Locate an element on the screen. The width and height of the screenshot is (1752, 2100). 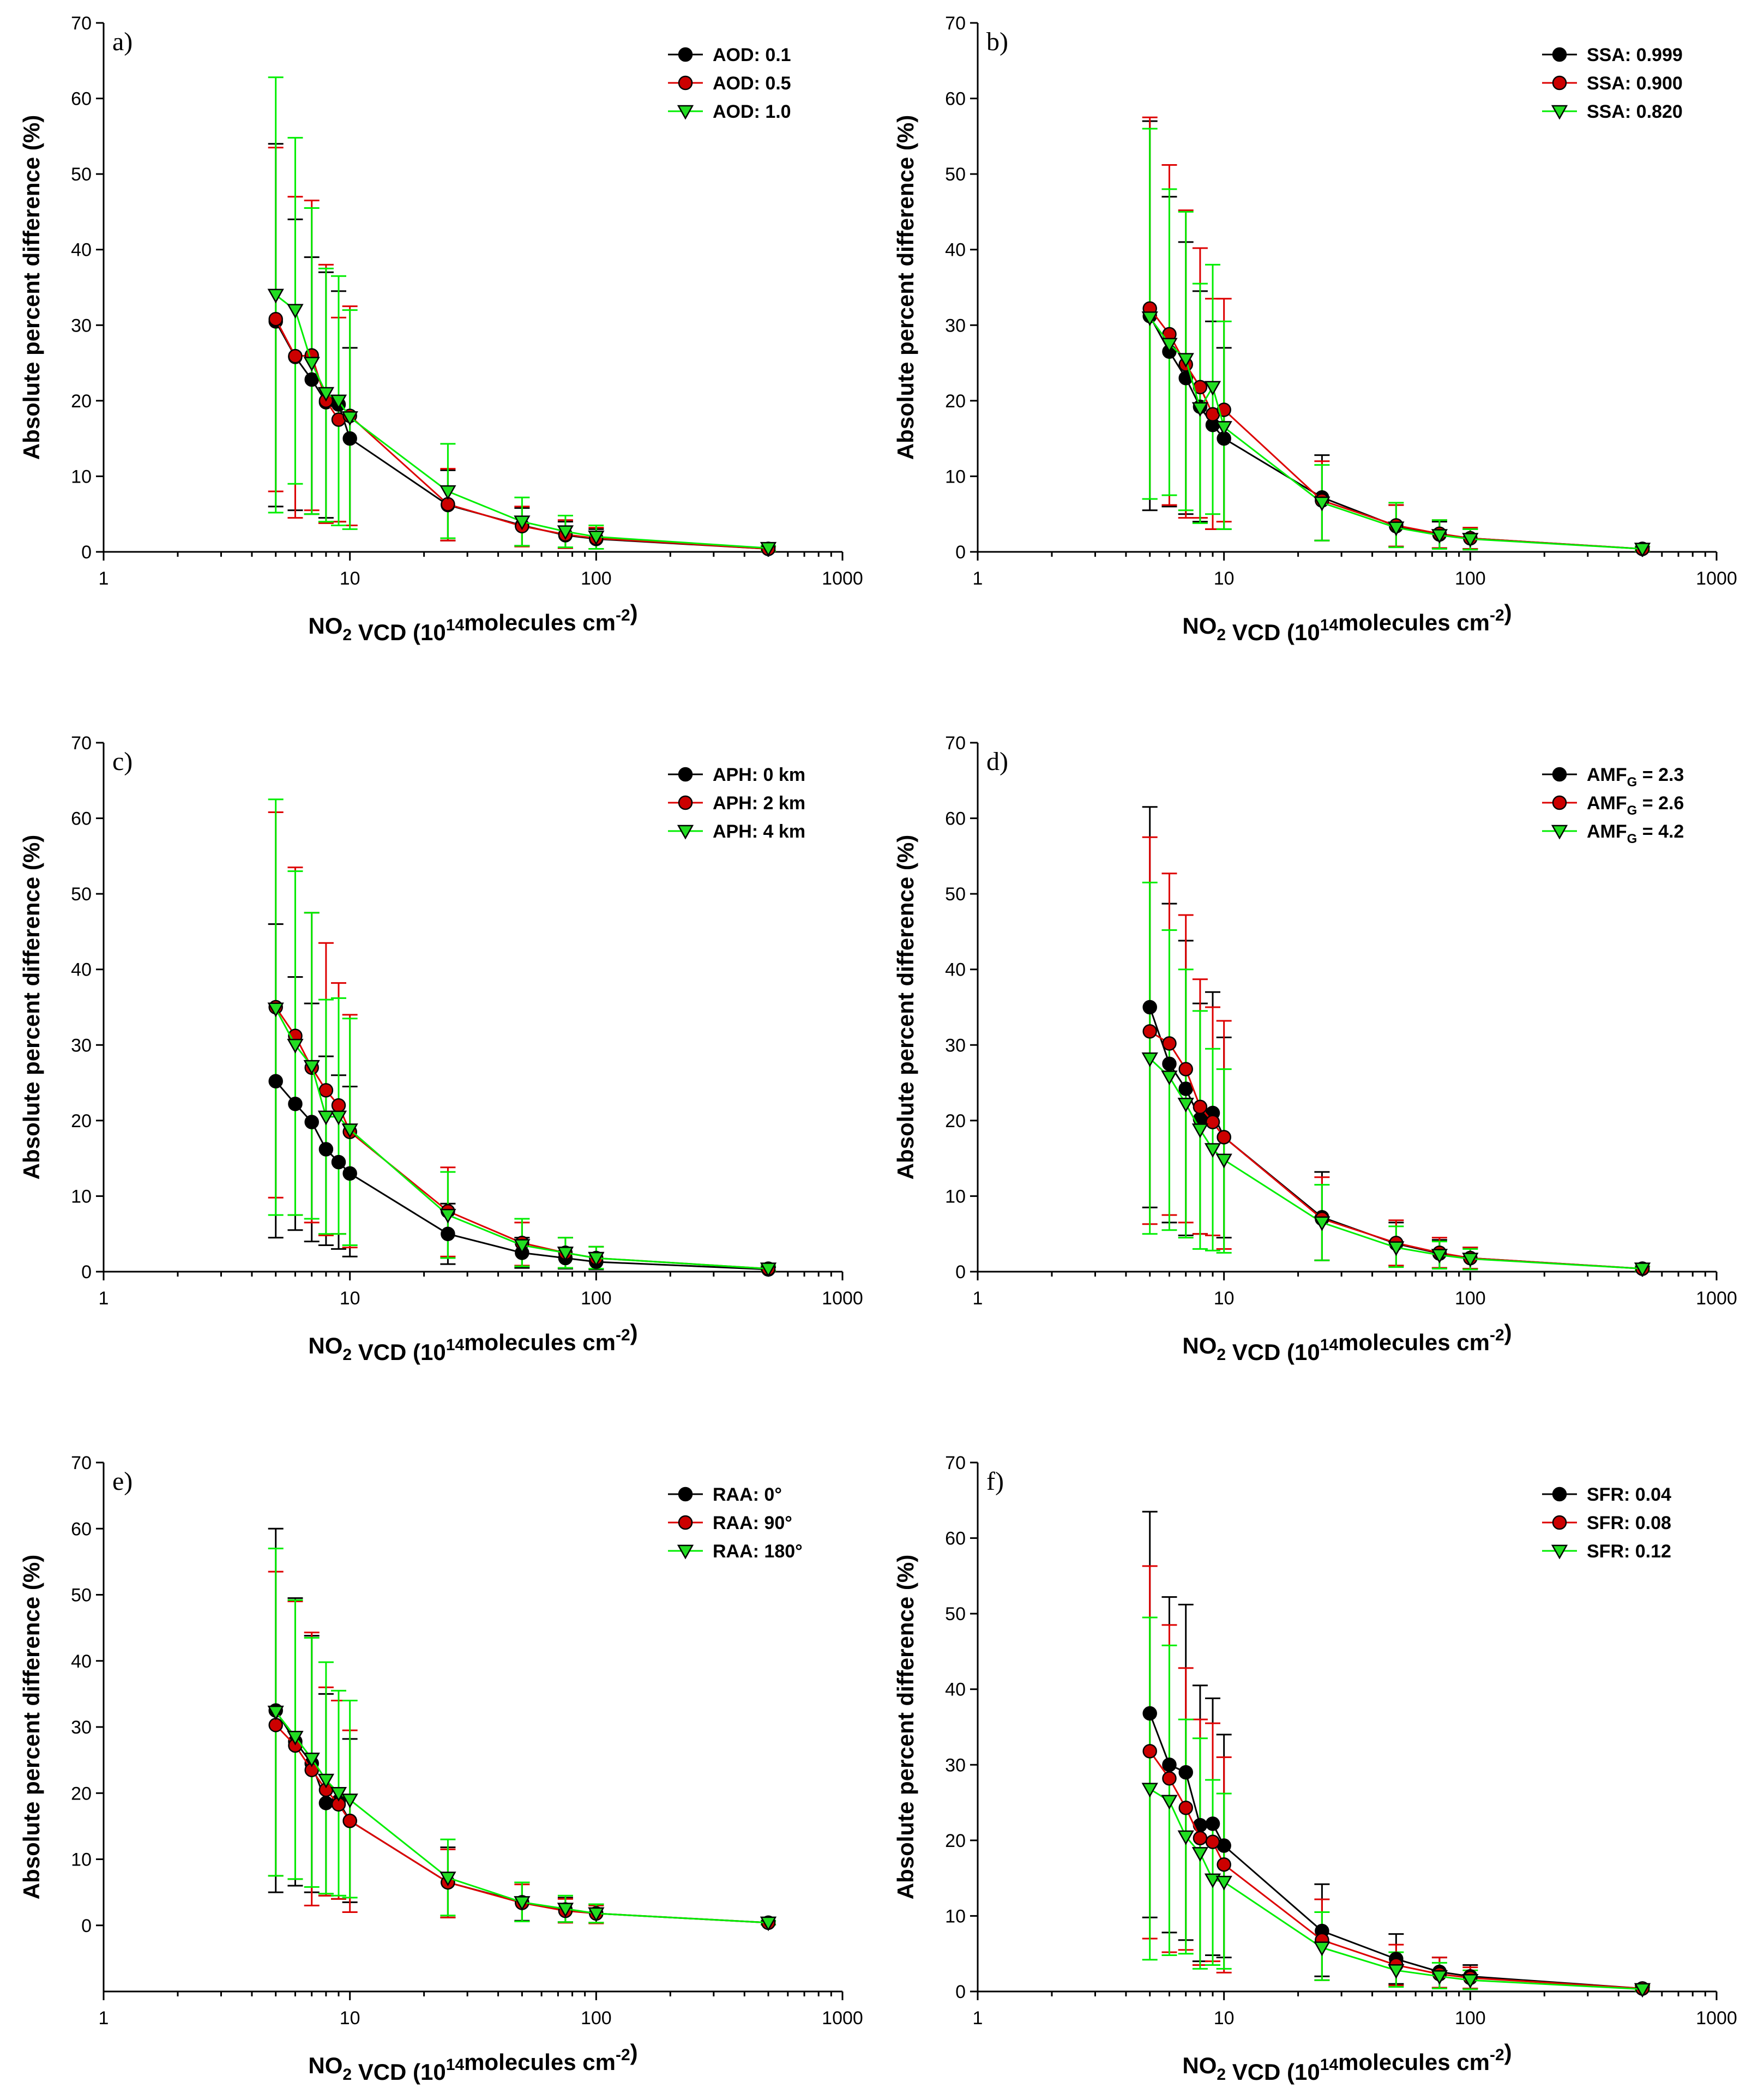
y-axis-title: Absolute percent difference (%) is located at coordinates (31, 1007).